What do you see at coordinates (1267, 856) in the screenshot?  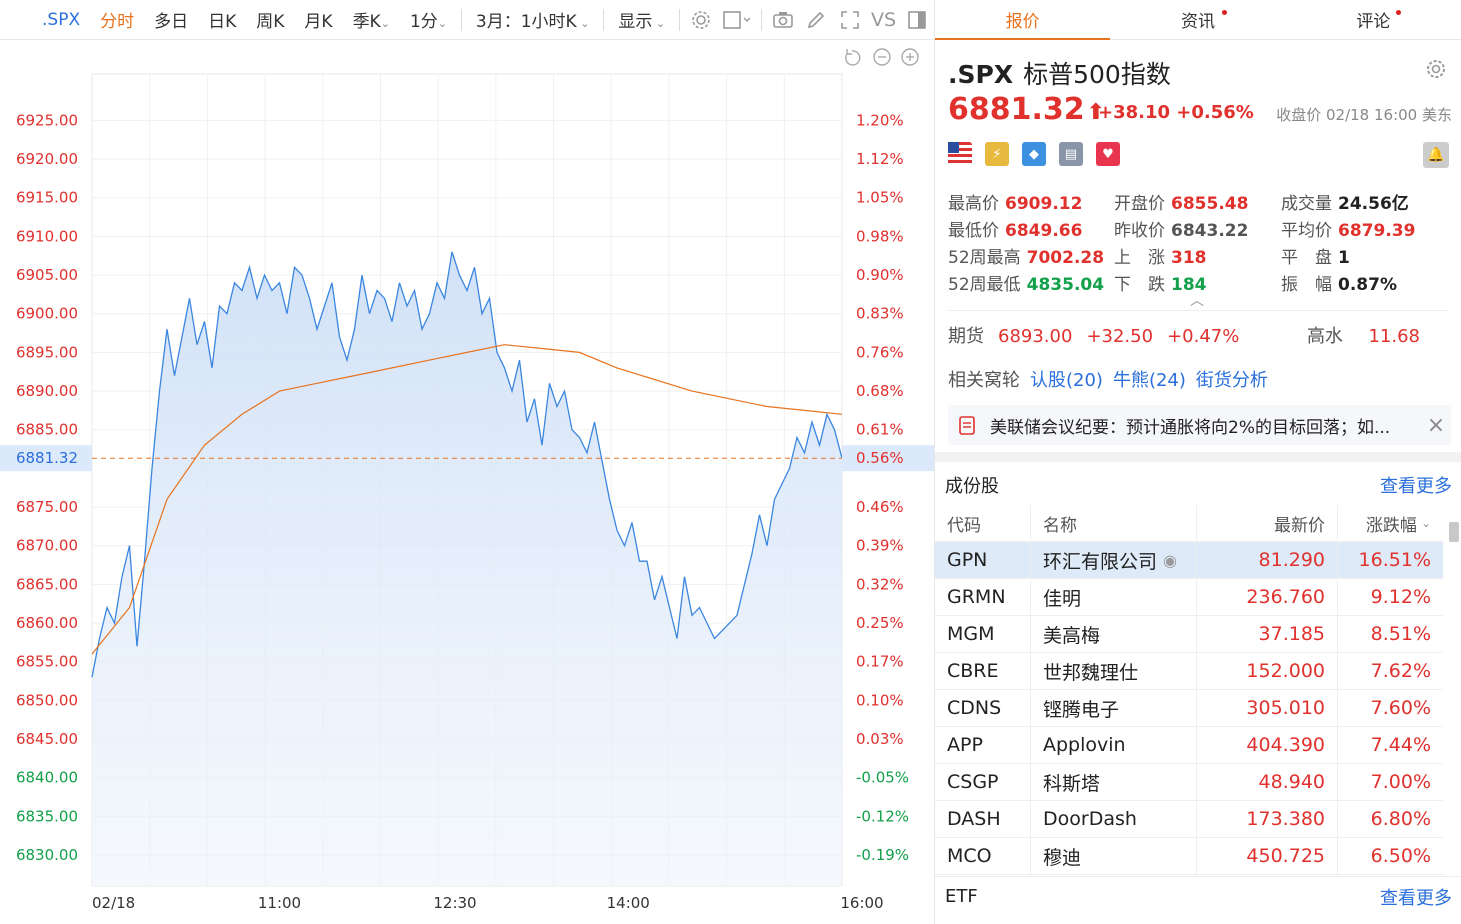 I see `row-price: 450.725` at bounding box center [1267, 856].